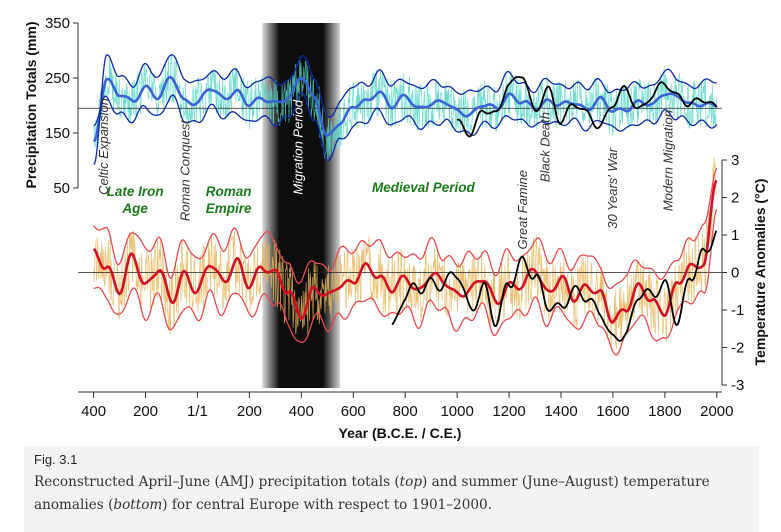 The image size is (781, 532). Describe the element at coordinates (760, 272) in the screenshot. I see `temp-y-axis-label: Temperature Anomalies (°C)` at that location.